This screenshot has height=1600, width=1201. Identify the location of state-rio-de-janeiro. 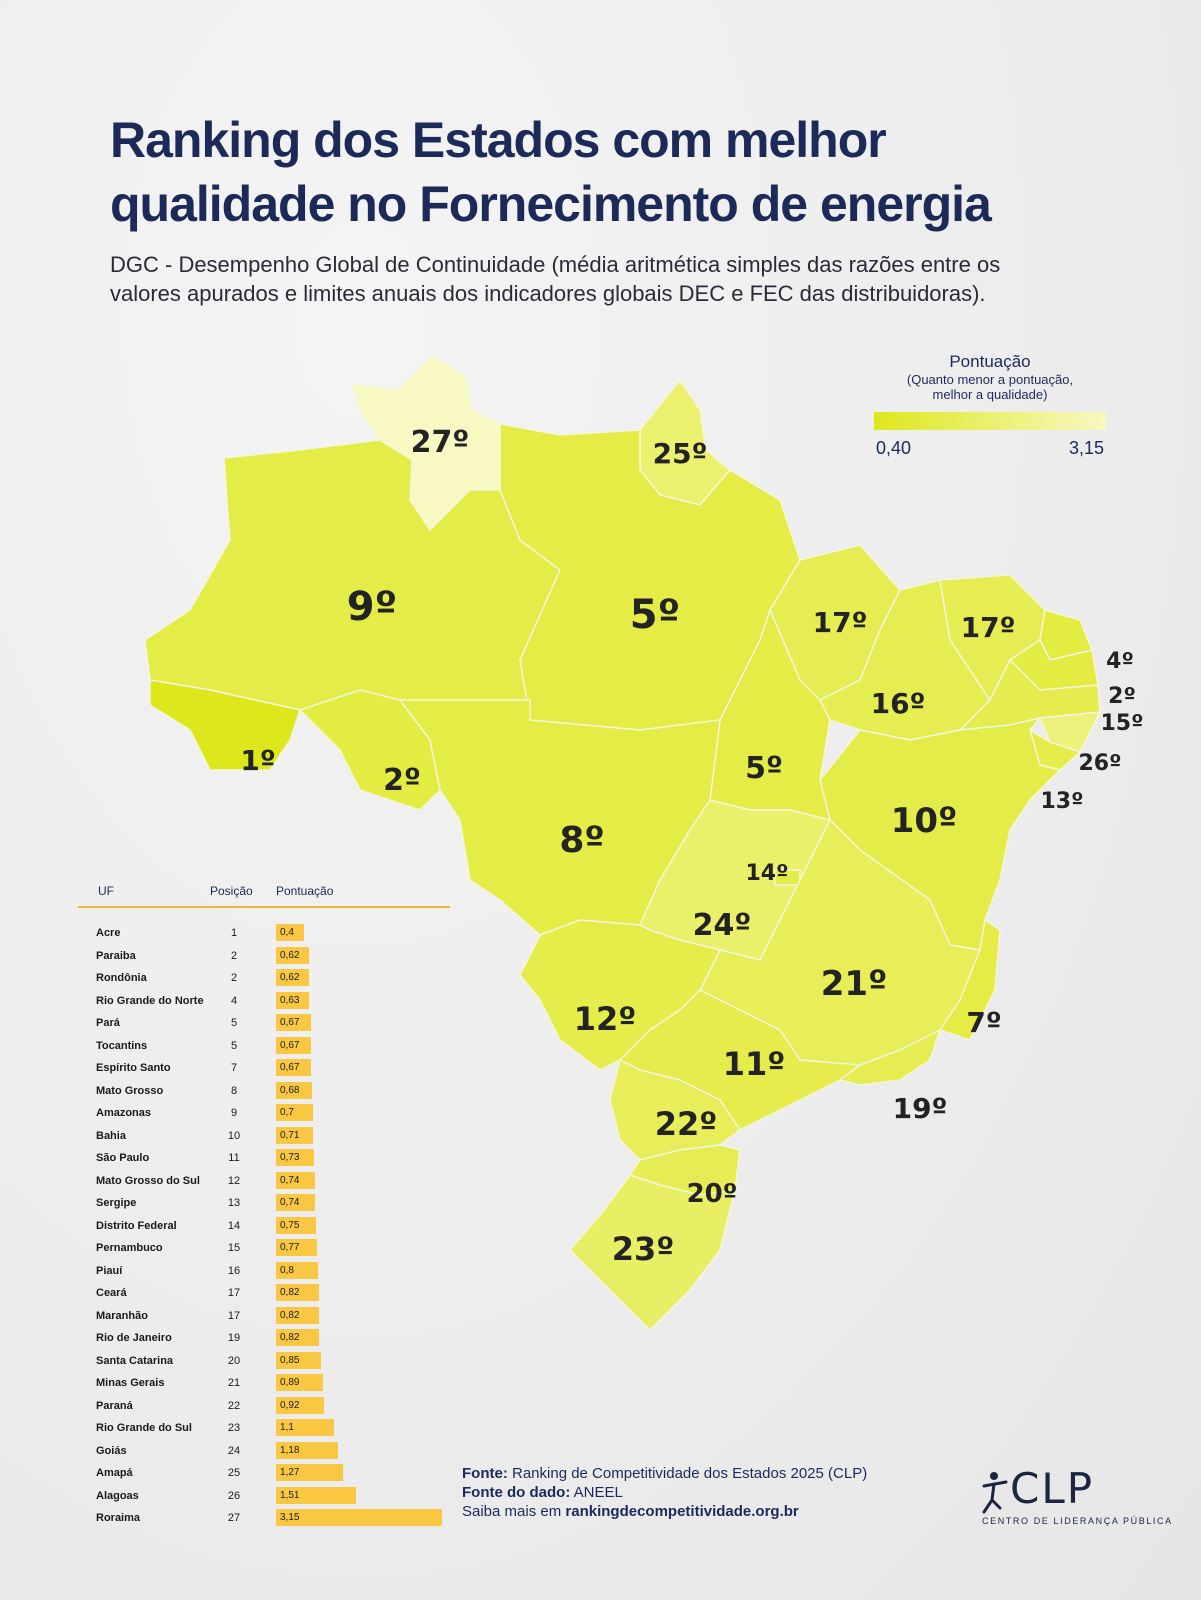
(890, 1057).